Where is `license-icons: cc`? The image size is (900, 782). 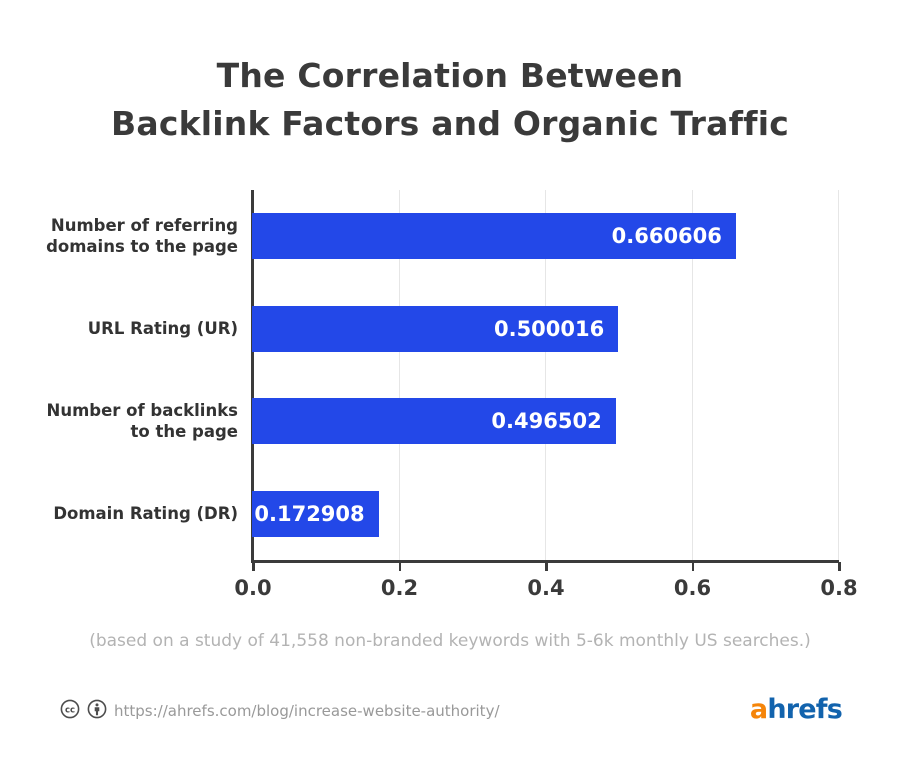
license-icons: cc is located at coordinates (83, 711).